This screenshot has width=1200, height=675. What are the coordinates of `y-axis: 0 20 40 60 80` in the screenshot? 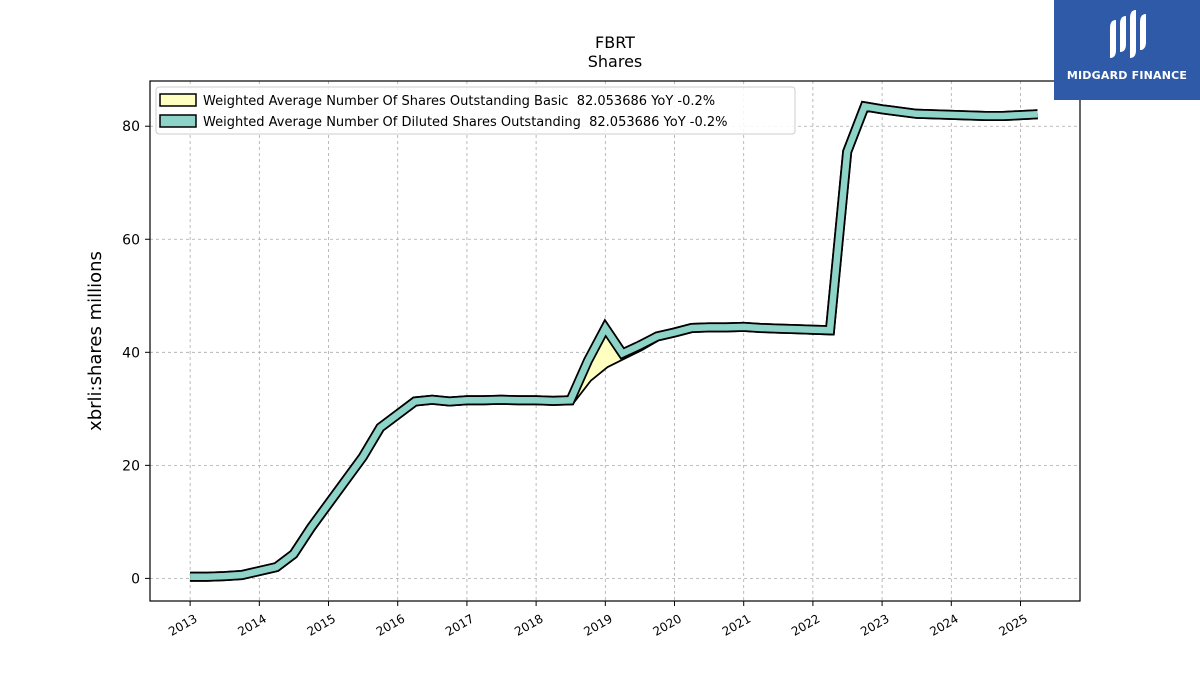 It's located at (136, 353).